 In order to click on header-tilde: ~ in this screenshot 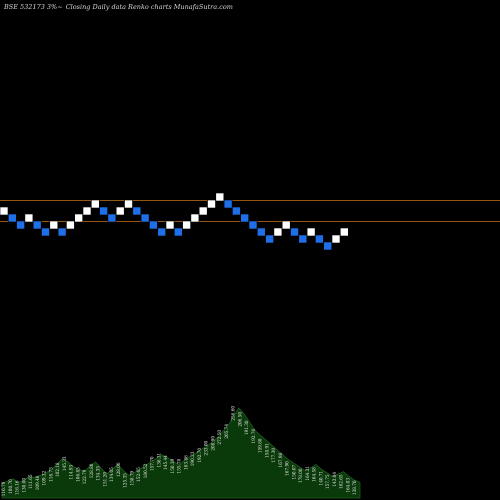, I will do `click(59, 7)`.